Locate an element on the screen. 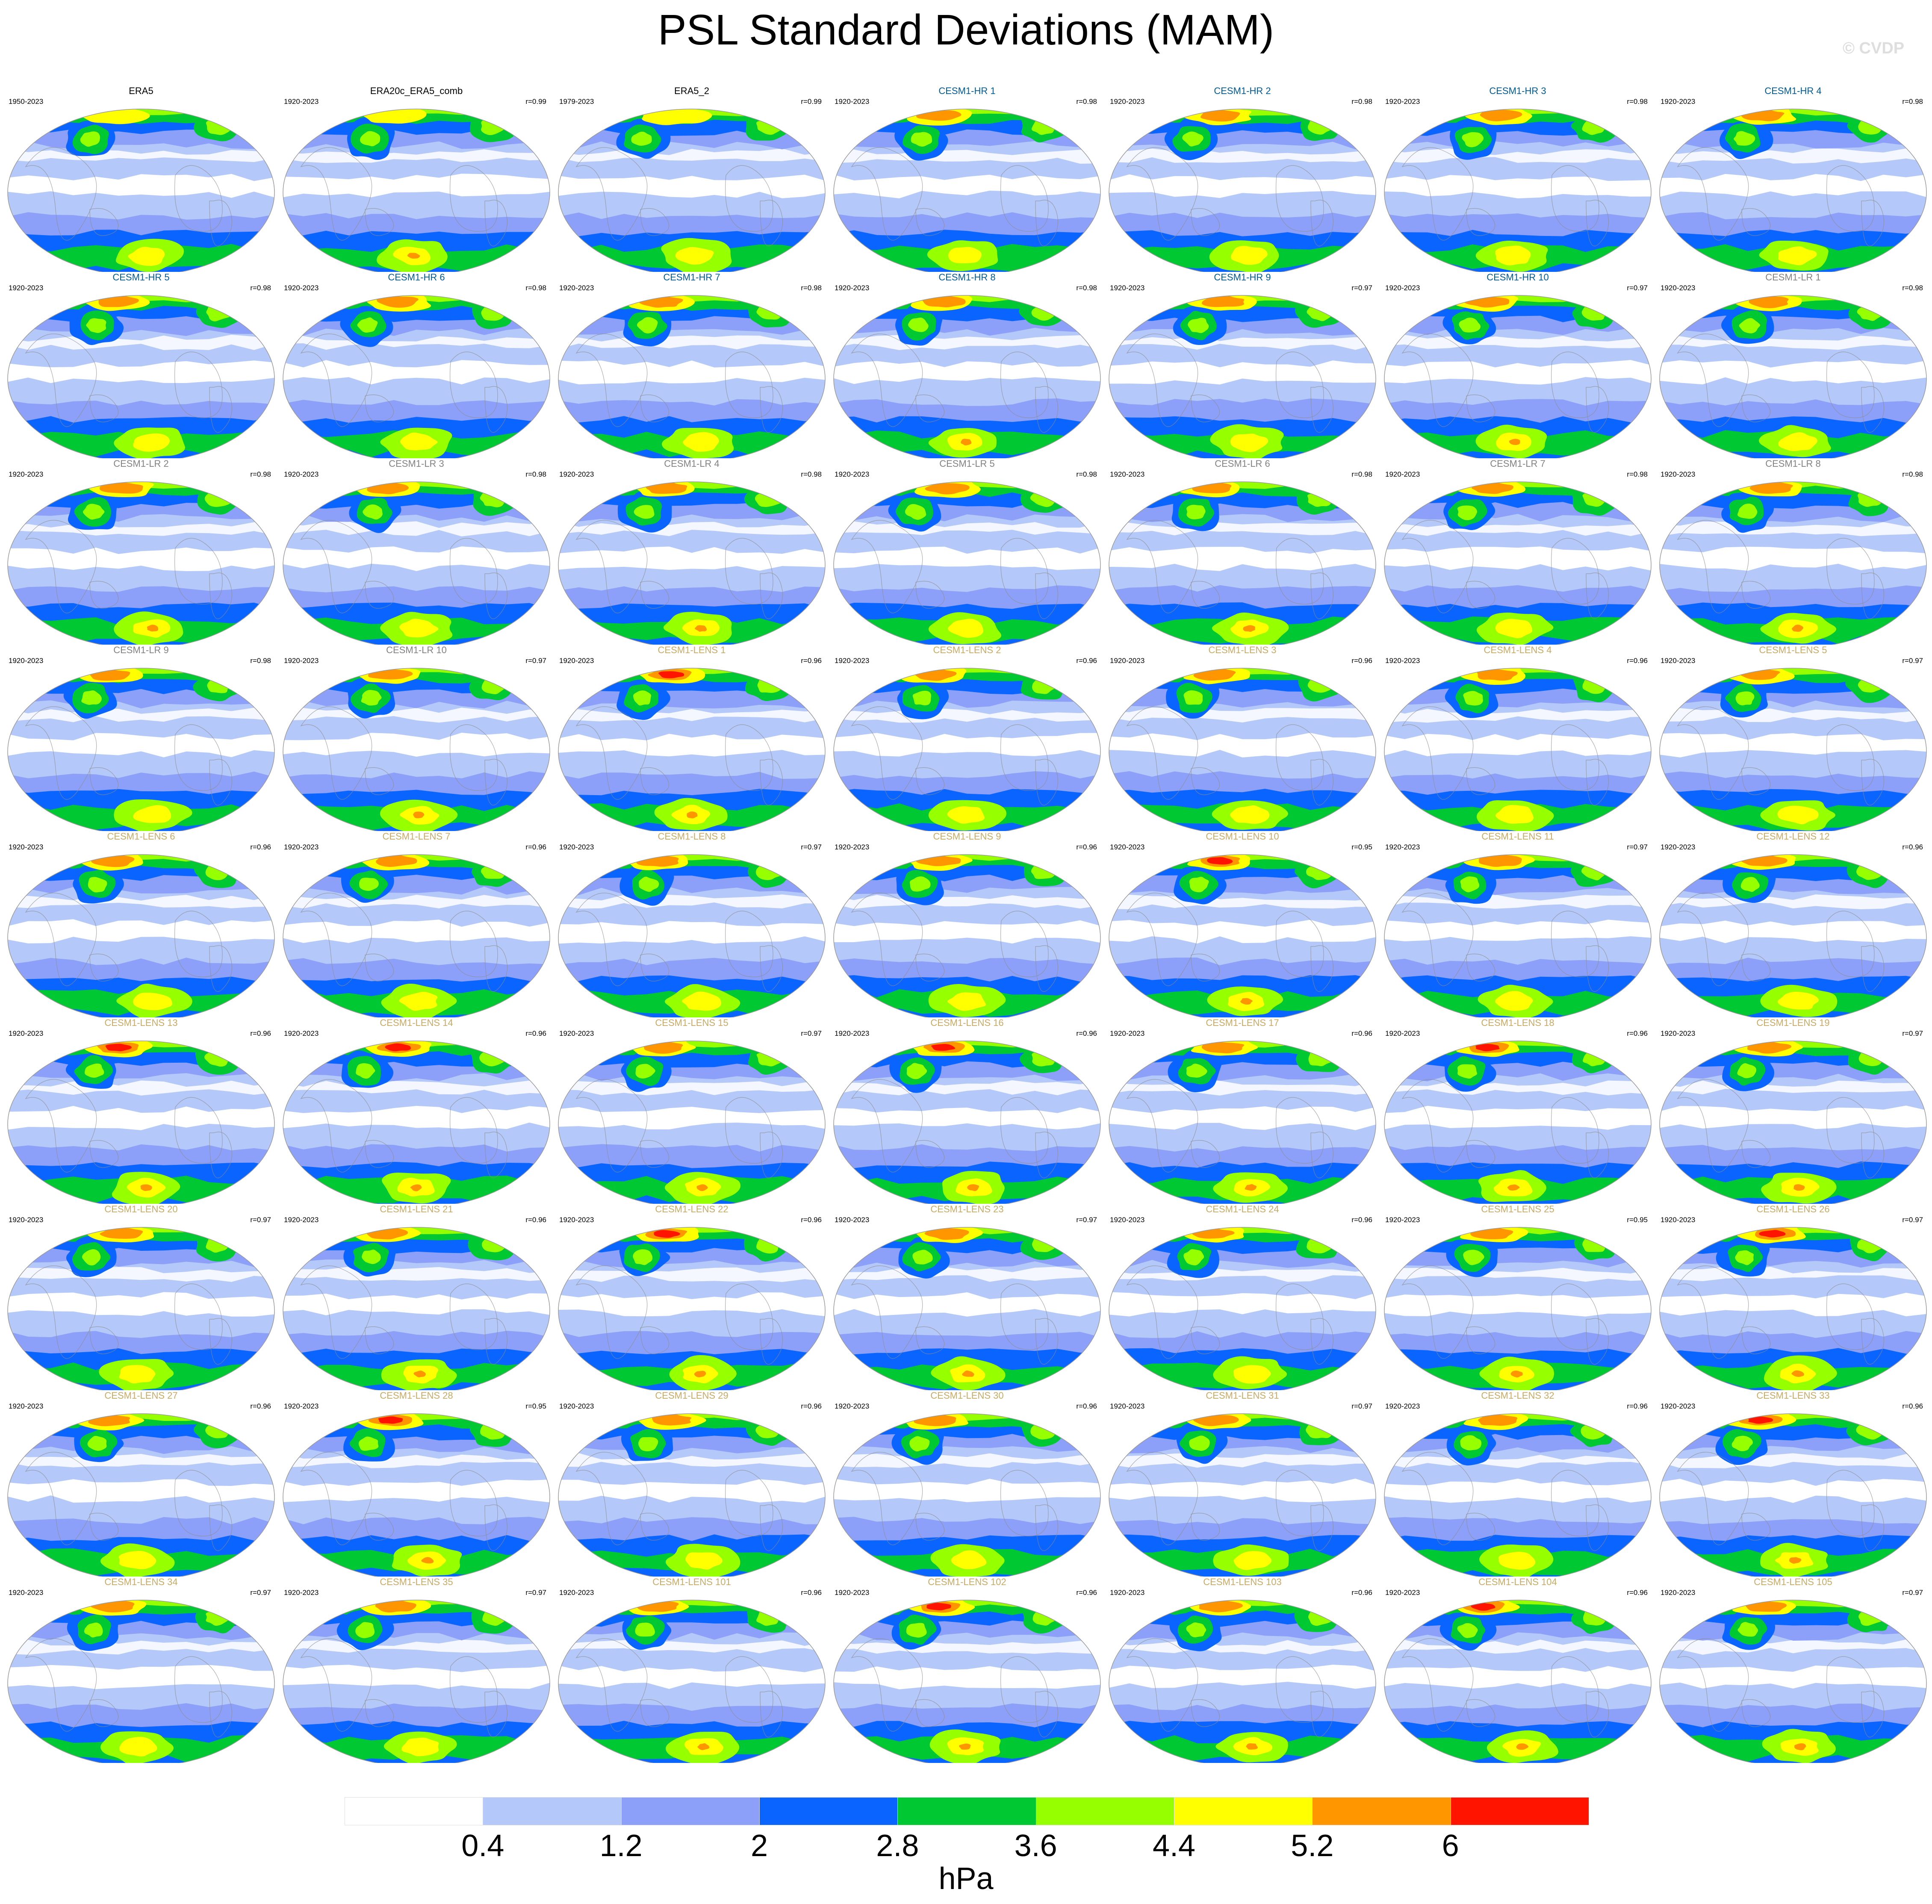  panel-title: CESM1-LENS 6 is located at coordinates (141, 836).